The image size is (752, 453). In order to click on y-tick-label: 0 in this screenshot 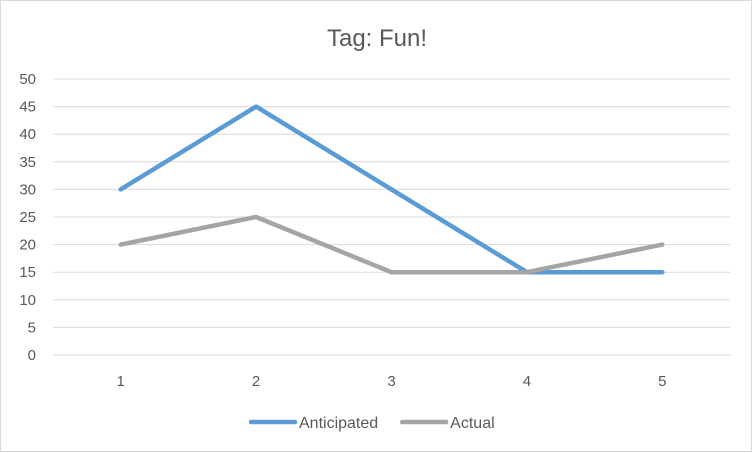, I will do `click(32, 355)`.